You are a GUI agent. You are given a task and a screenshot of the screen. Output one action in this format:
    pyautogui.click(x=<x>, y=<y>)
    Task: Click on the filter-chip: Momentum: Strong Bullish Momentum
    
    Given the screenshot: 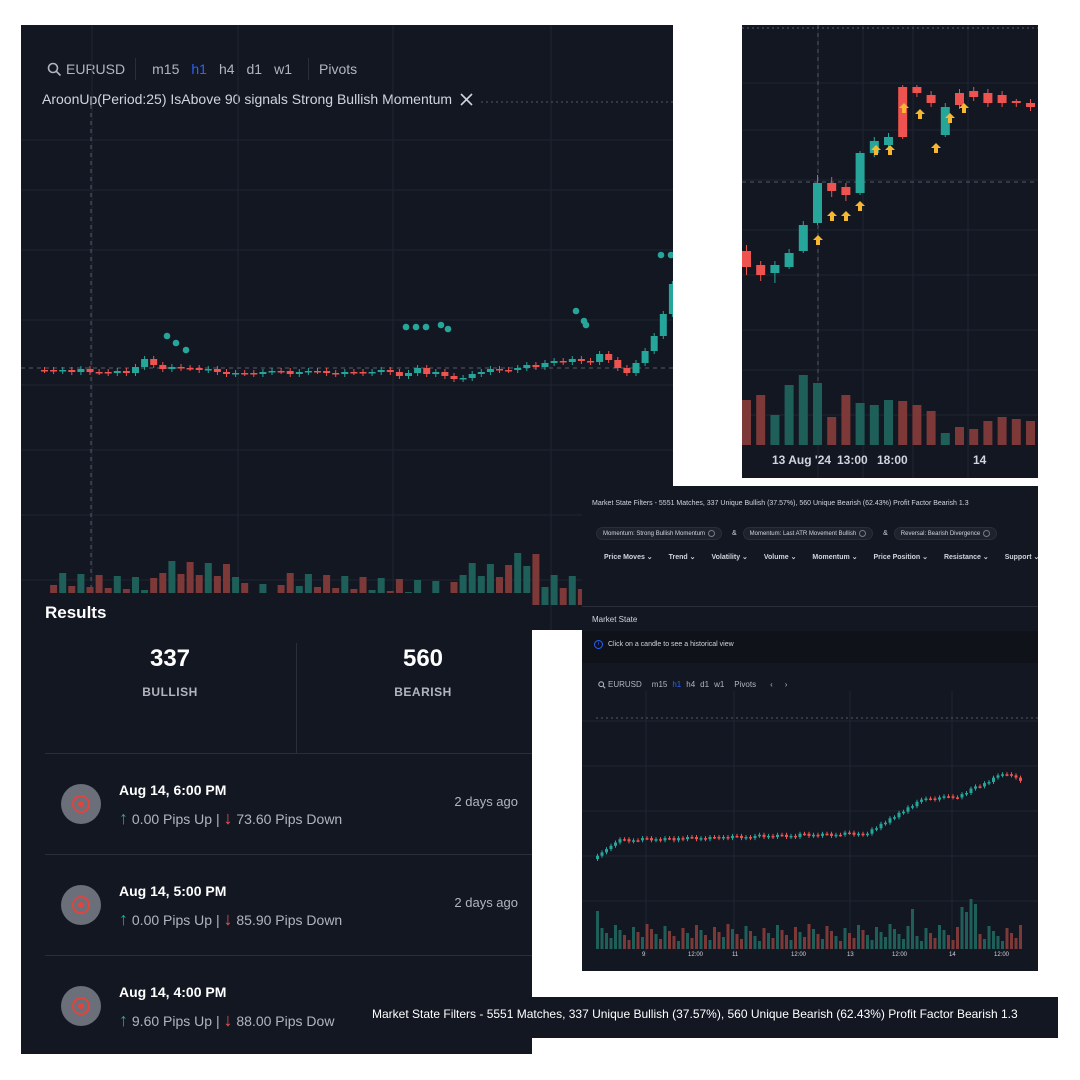 What is the action you would take?
    pyautogui.click(x=659, y=534)
    